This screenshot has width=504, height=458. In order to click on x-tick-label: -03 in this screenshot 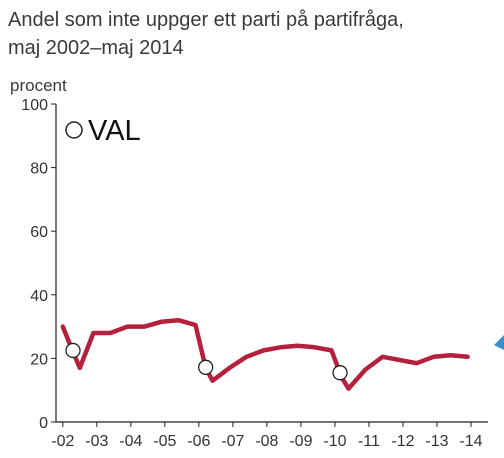, I will do `click(96, 441)`.